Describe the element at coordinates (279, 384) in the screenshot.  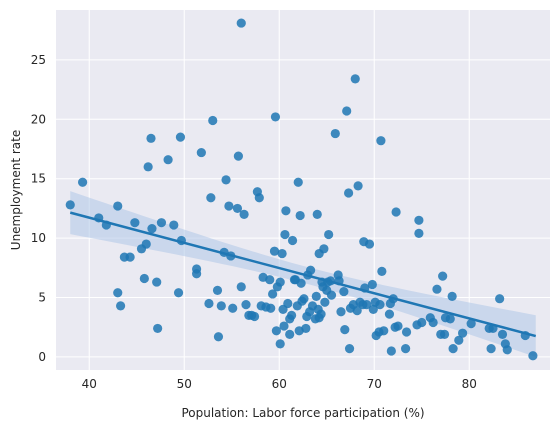
I see `x-tick-label: 60` at that location.